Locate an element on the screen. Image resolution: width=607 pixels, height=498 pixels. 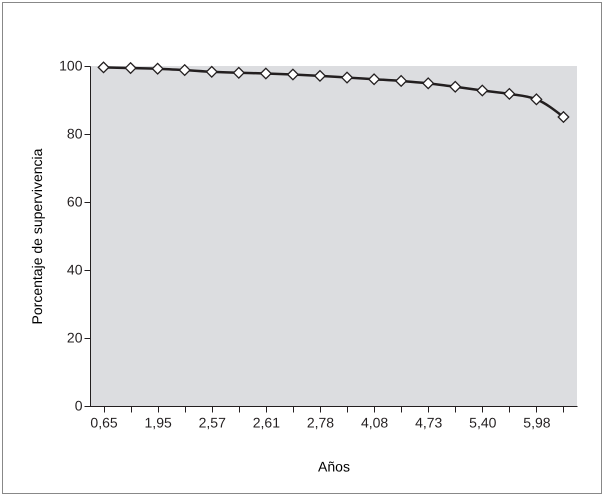
x-tick-label: 5,40 is located at coordinates (483, 422).